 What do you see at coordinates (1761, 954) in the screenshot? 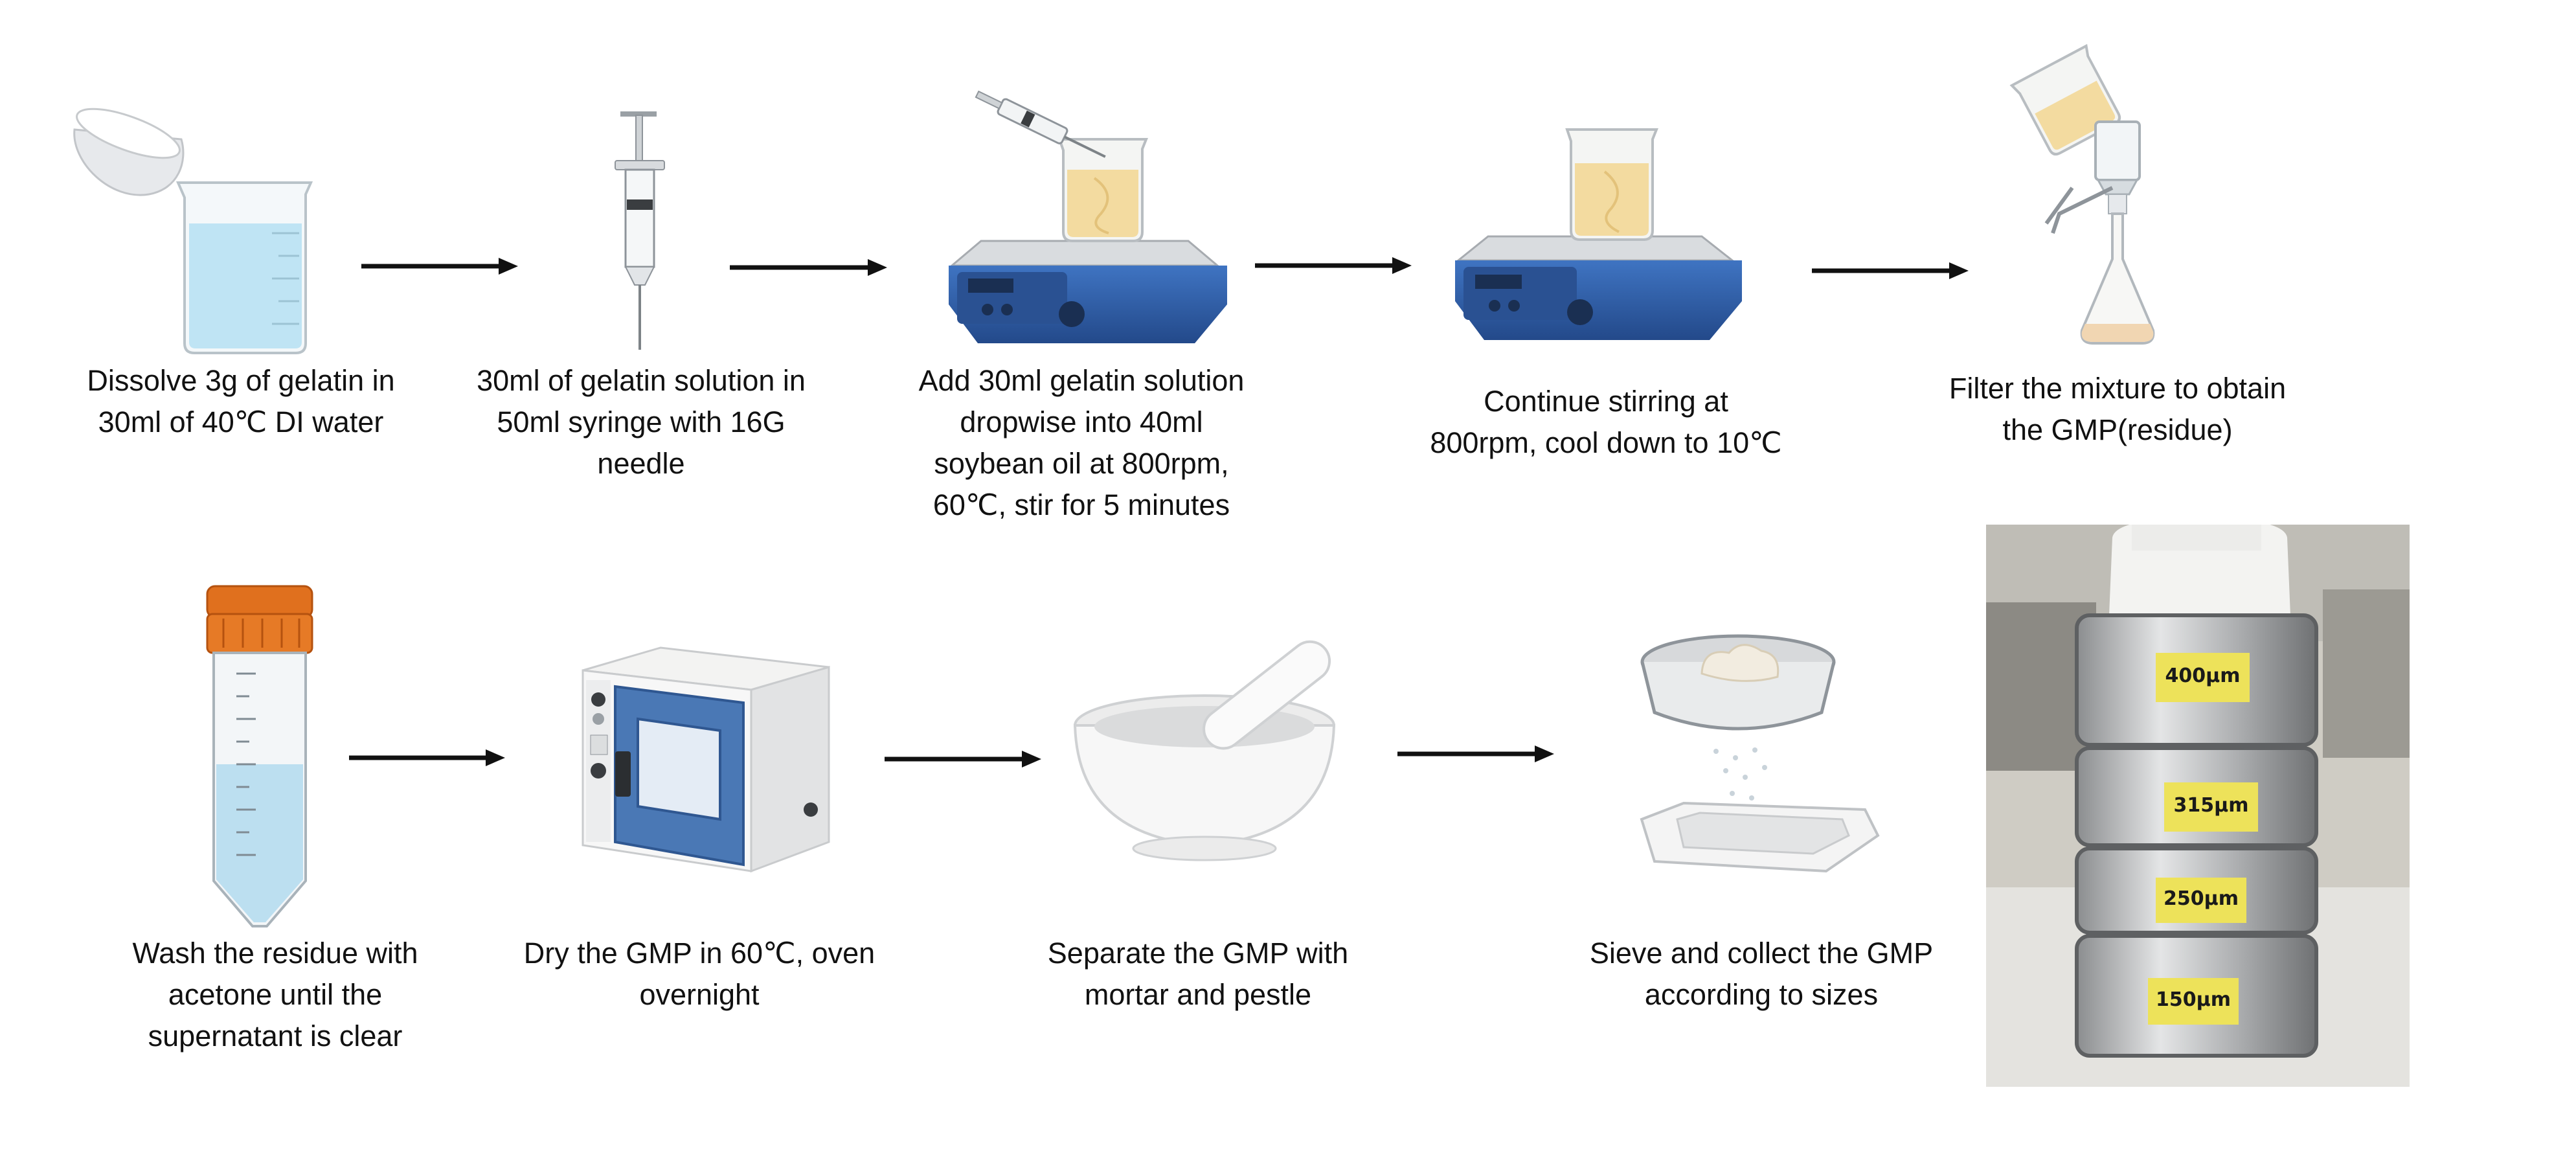
I see `caption-line: Sieve and collect the GMP` at bounding box center [1761, 954].